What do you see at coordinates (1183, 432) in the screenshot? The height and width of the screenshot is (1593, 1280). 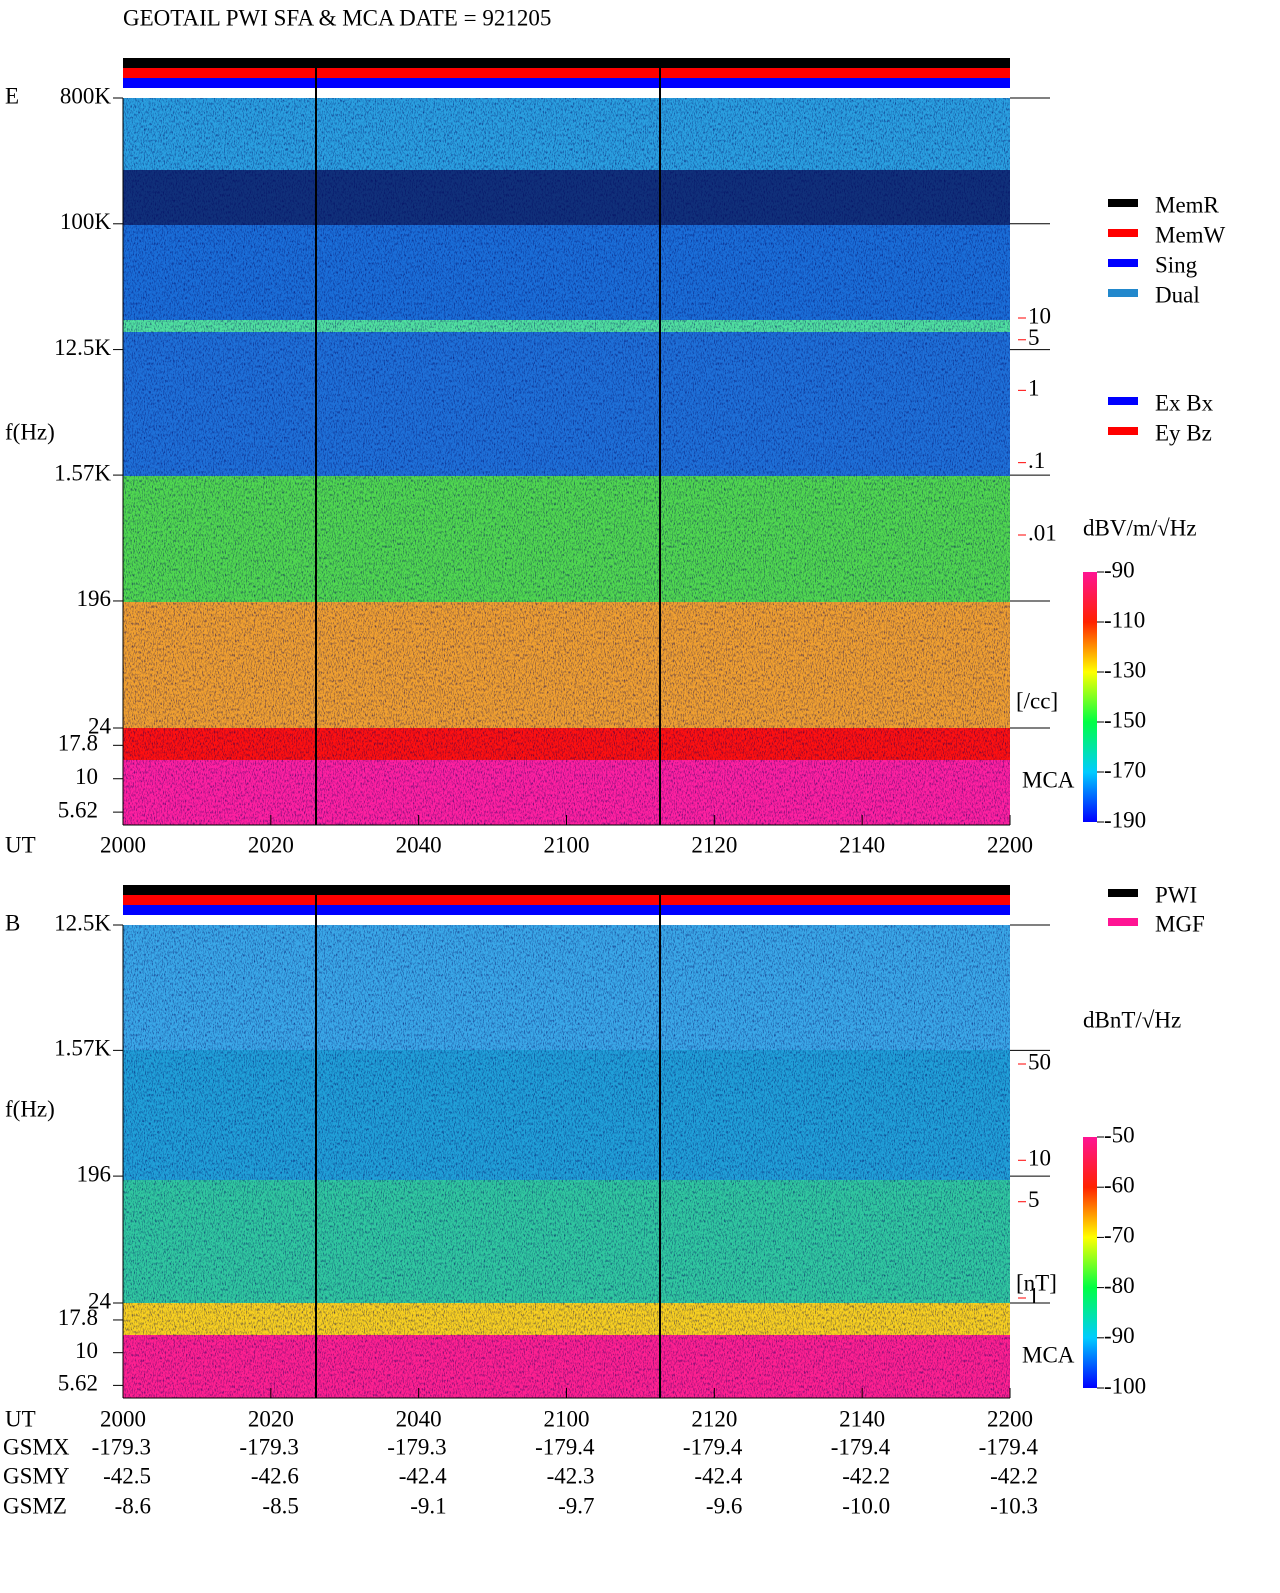 I see `legend-label: Ey Bz` at bounding box center [1183, 432].